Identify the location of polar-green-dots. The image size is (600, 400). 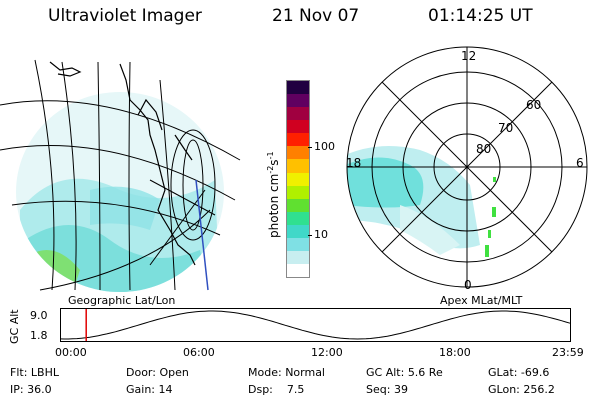
(490, 217).